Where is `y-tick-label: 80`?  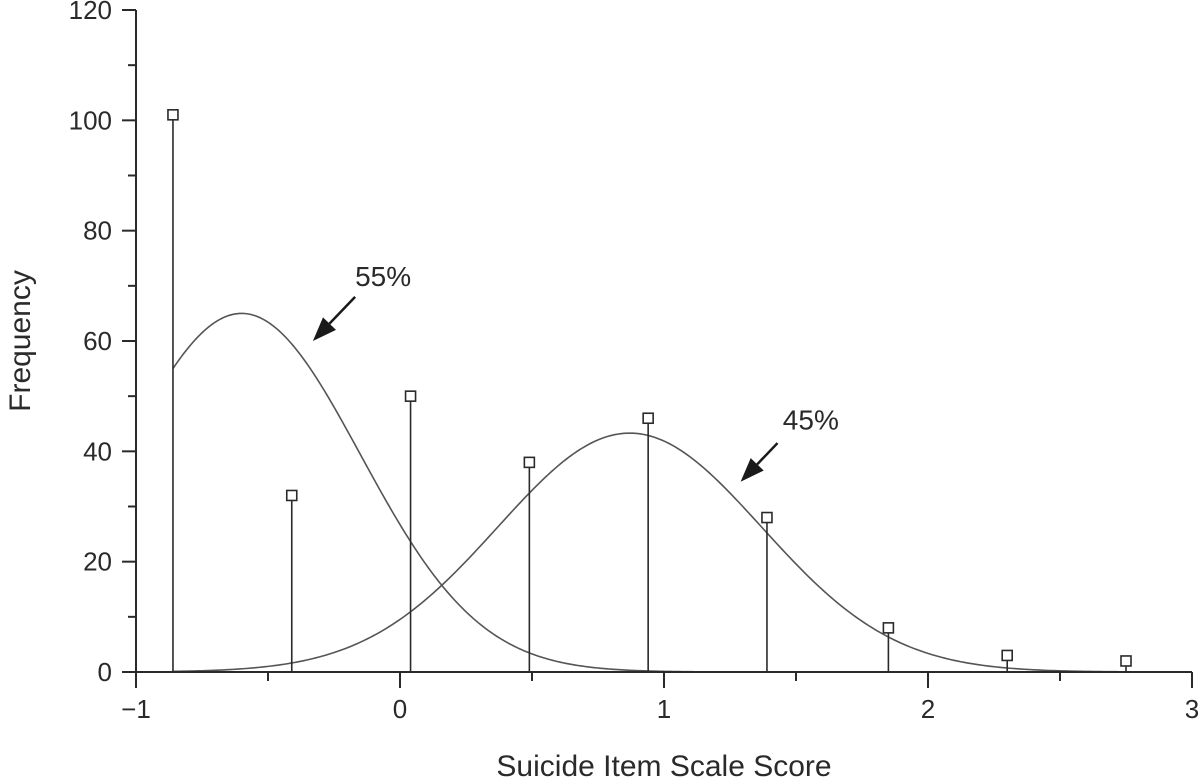
y-tick-label: 80 is located at coordinates (97, 231).